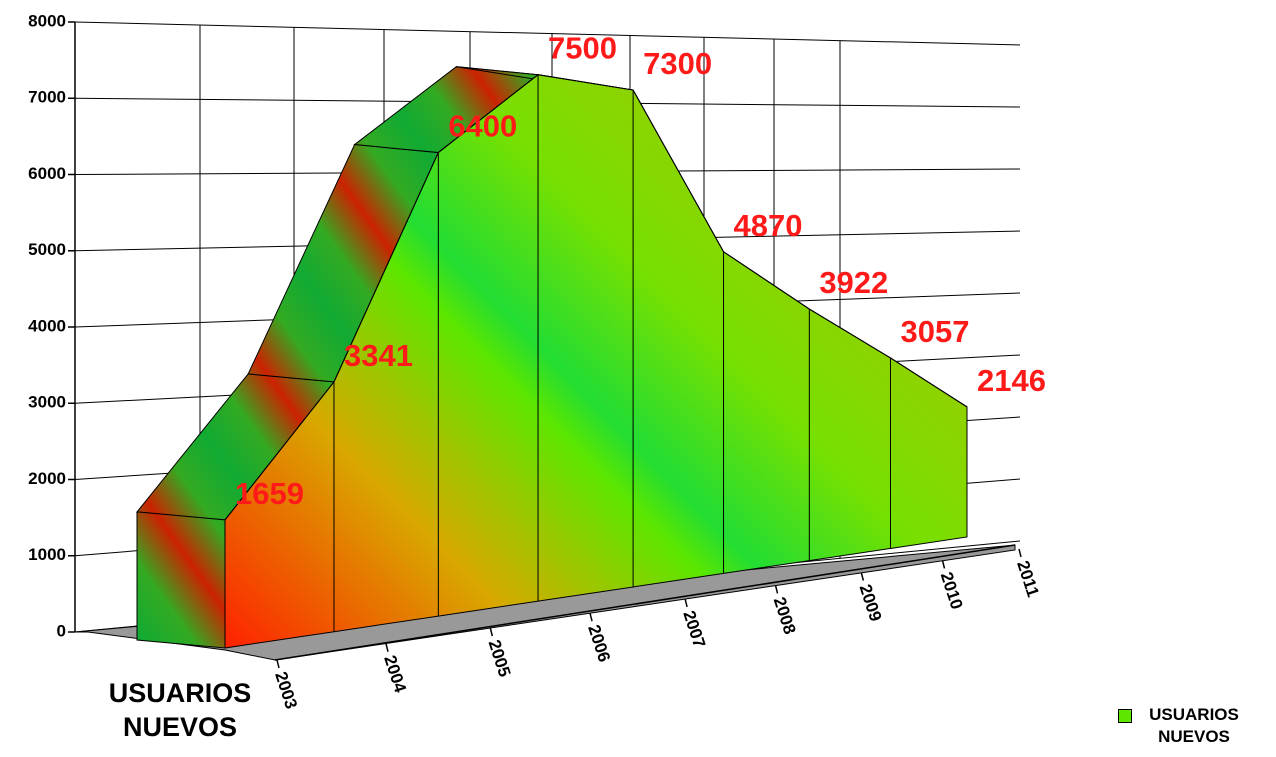  What do you see at coordinates (286, 690) in the screenshot?
I see `x-tick-label: 2003` at bounding box center [286, 690].